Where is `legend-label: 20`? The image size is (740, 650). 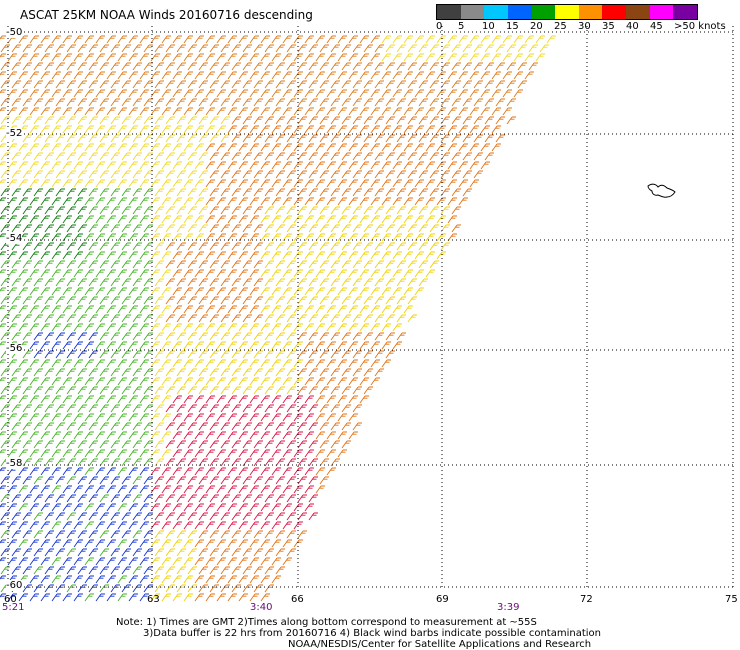
legend-label: 20 is located at coordinates (536, 26).